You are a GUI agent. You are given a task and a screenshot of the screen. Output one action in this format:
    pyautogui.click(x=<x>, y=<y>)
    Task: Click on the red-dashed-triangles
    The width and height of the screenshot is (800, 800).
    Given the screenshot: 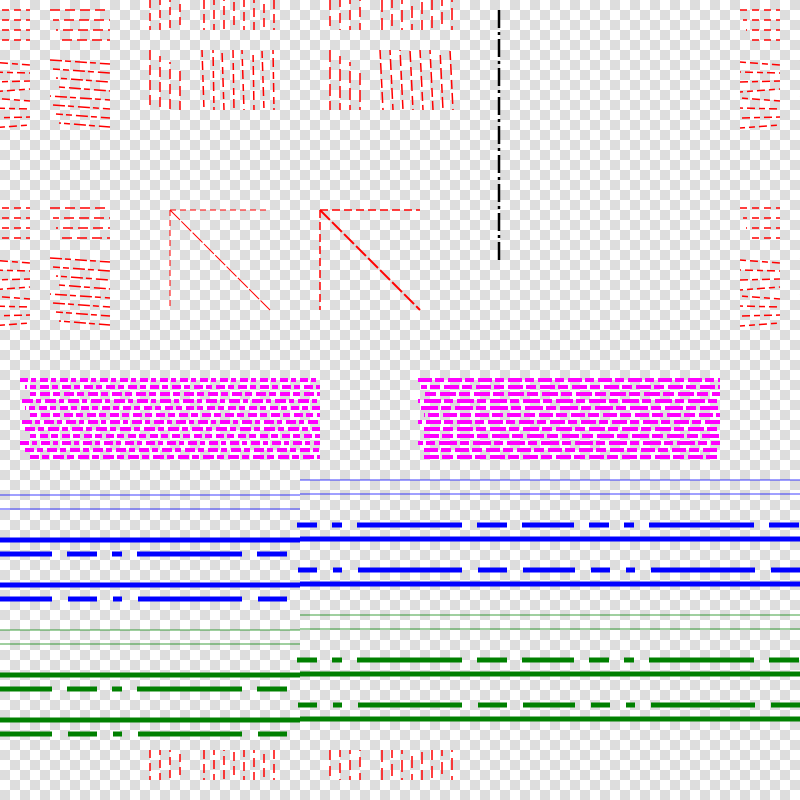 What is the action you would take?
    pyautogui.click(x=295, y=260)
    